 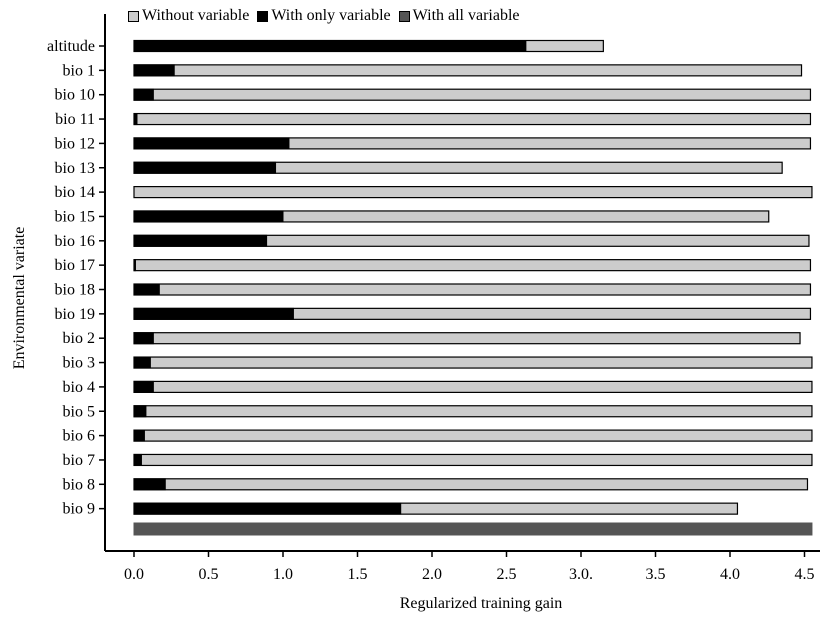 I want to click on y-tick-label-bio-1: bio 1, so click(x=79, y=70).